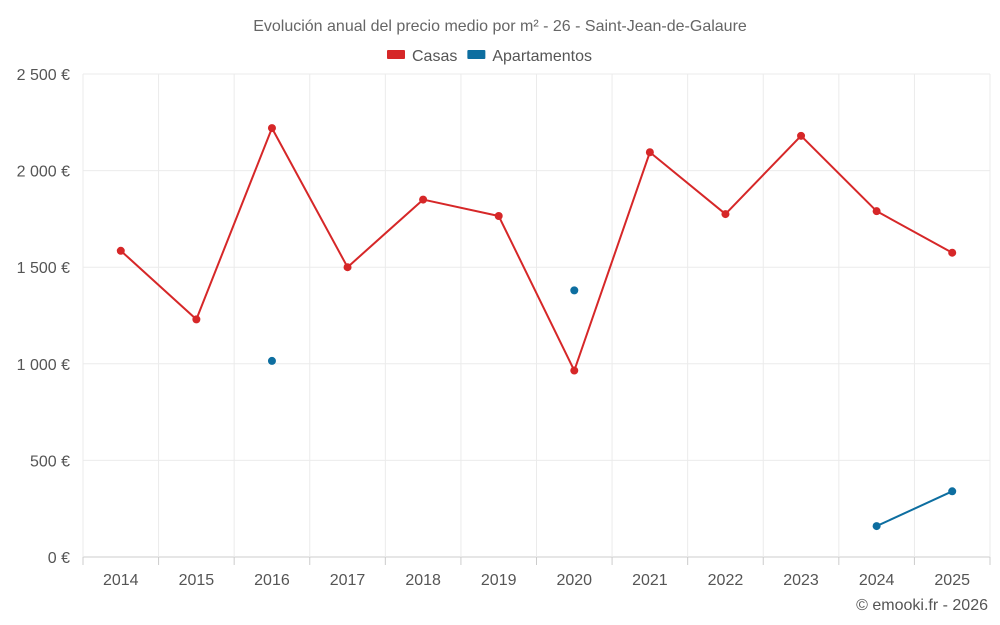  I want to click on legend-label: Apartamentos, so click(542, 56).